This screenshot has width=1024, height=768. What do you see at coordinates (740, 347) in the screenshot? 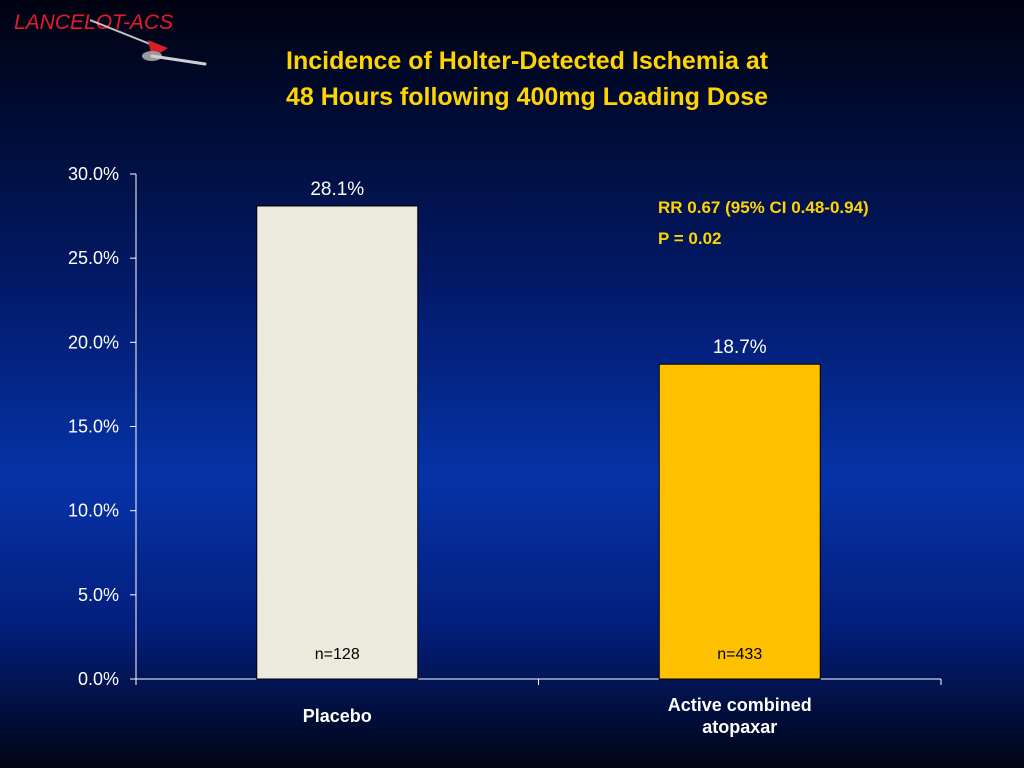
I see `bar-value-label: 18.7%` at bounding box center [740, 347].